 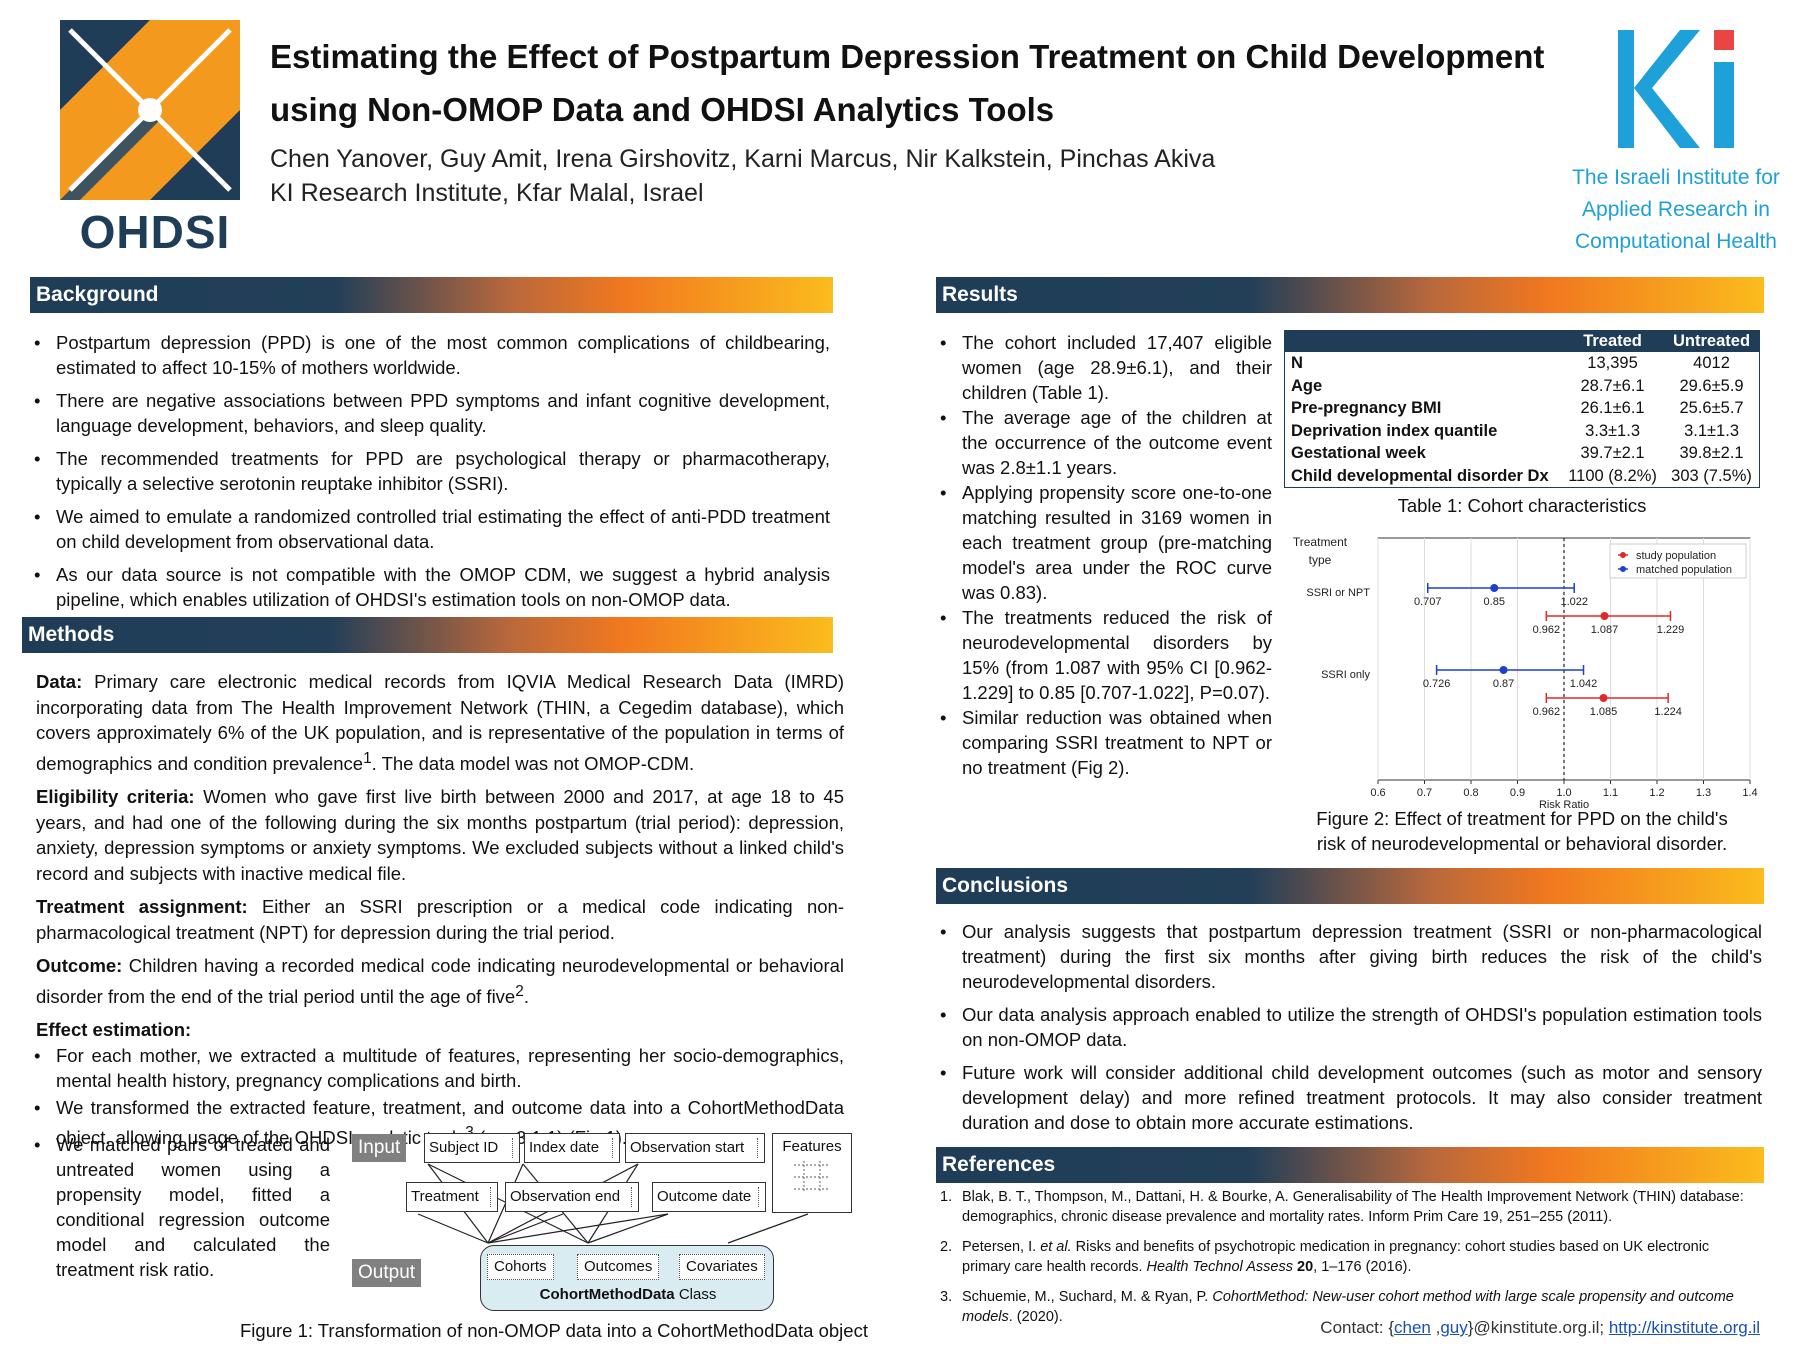 What do you see at coordinates (520, 1267) in the screenshot?
I see `output-box-cohorts: Cohorts` at bounding box center [520, 1267].